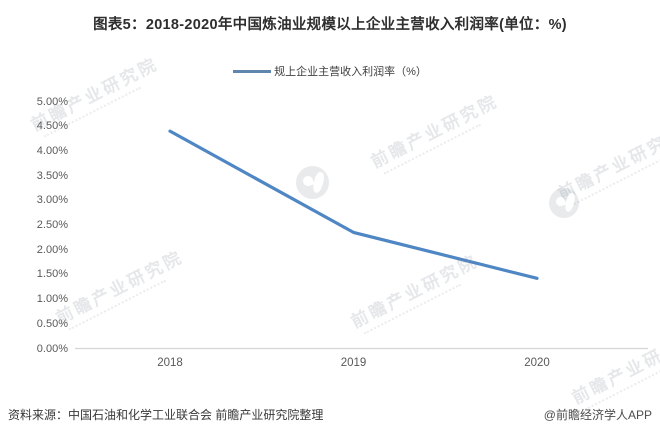  I want to click on y-tick-label: 0.50%, so click(52, 323).